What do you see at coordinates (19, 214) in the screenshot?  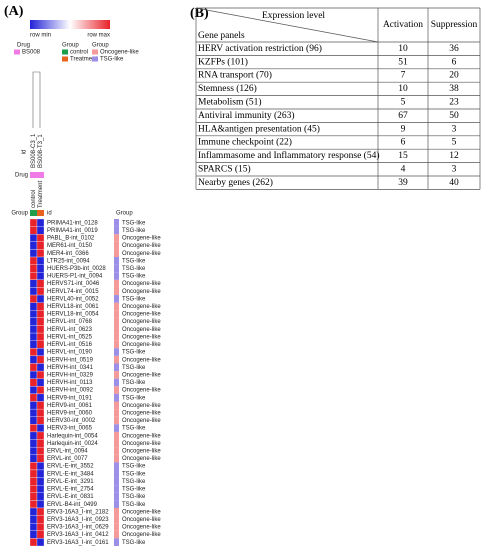 I see `group-label: Group` at bounding box center [19, 214].